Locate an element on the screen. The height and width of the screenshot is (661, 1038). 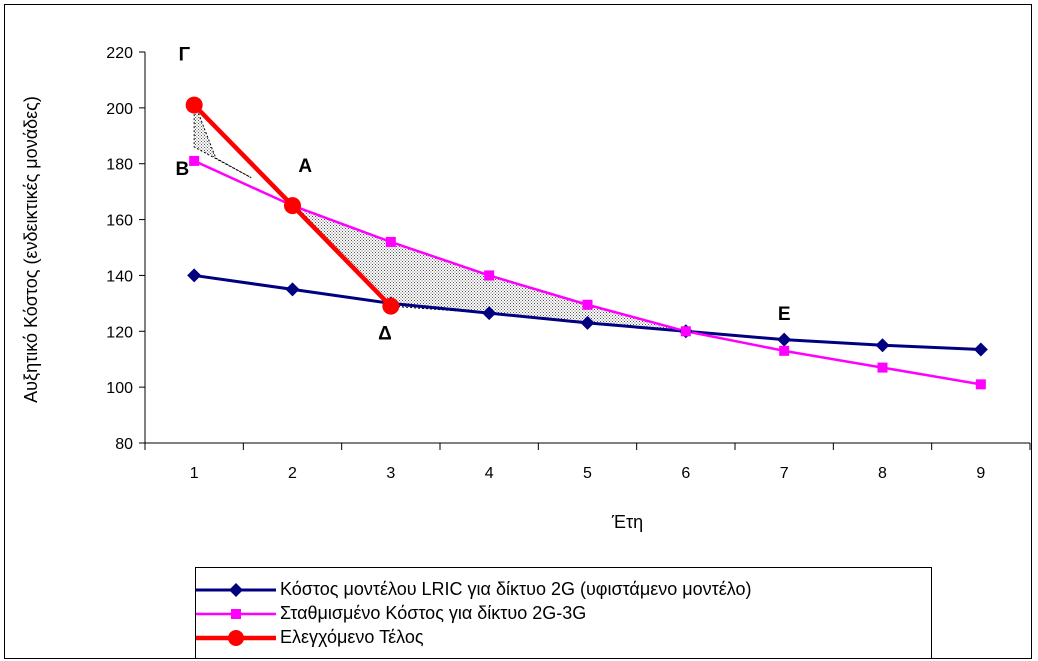
x-tick-label: 9 is located at coordinates (980, 473).